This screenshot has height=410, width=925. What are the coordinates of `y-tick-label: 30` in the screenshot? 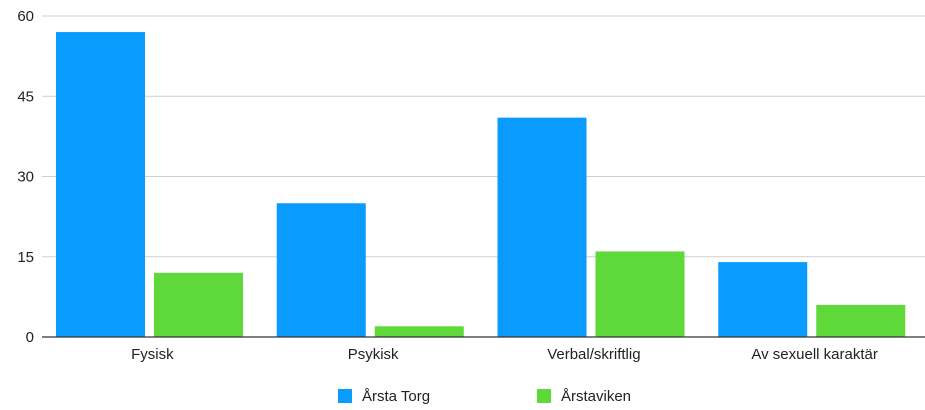 It's located at (25, 177).